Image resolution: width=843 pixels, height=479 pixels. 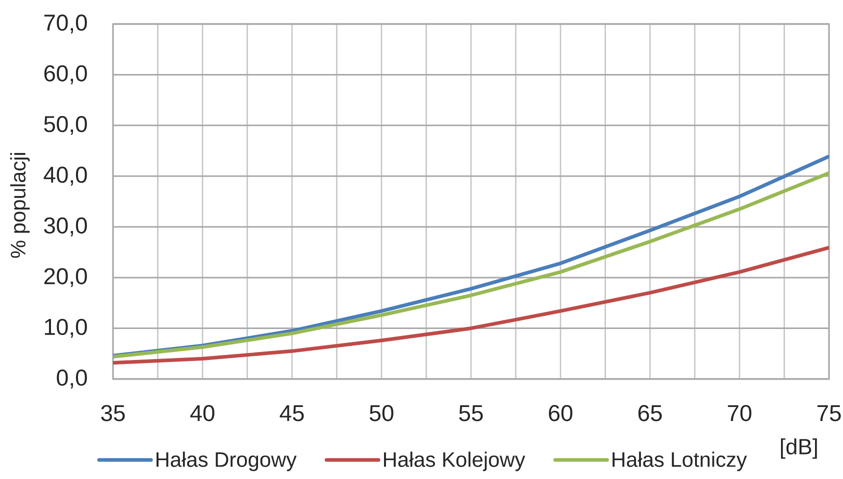 What do you see at coordinates (650, 413) in the screenshot?
I see `x-tick-label: 65` at bounding box center [650, 413].